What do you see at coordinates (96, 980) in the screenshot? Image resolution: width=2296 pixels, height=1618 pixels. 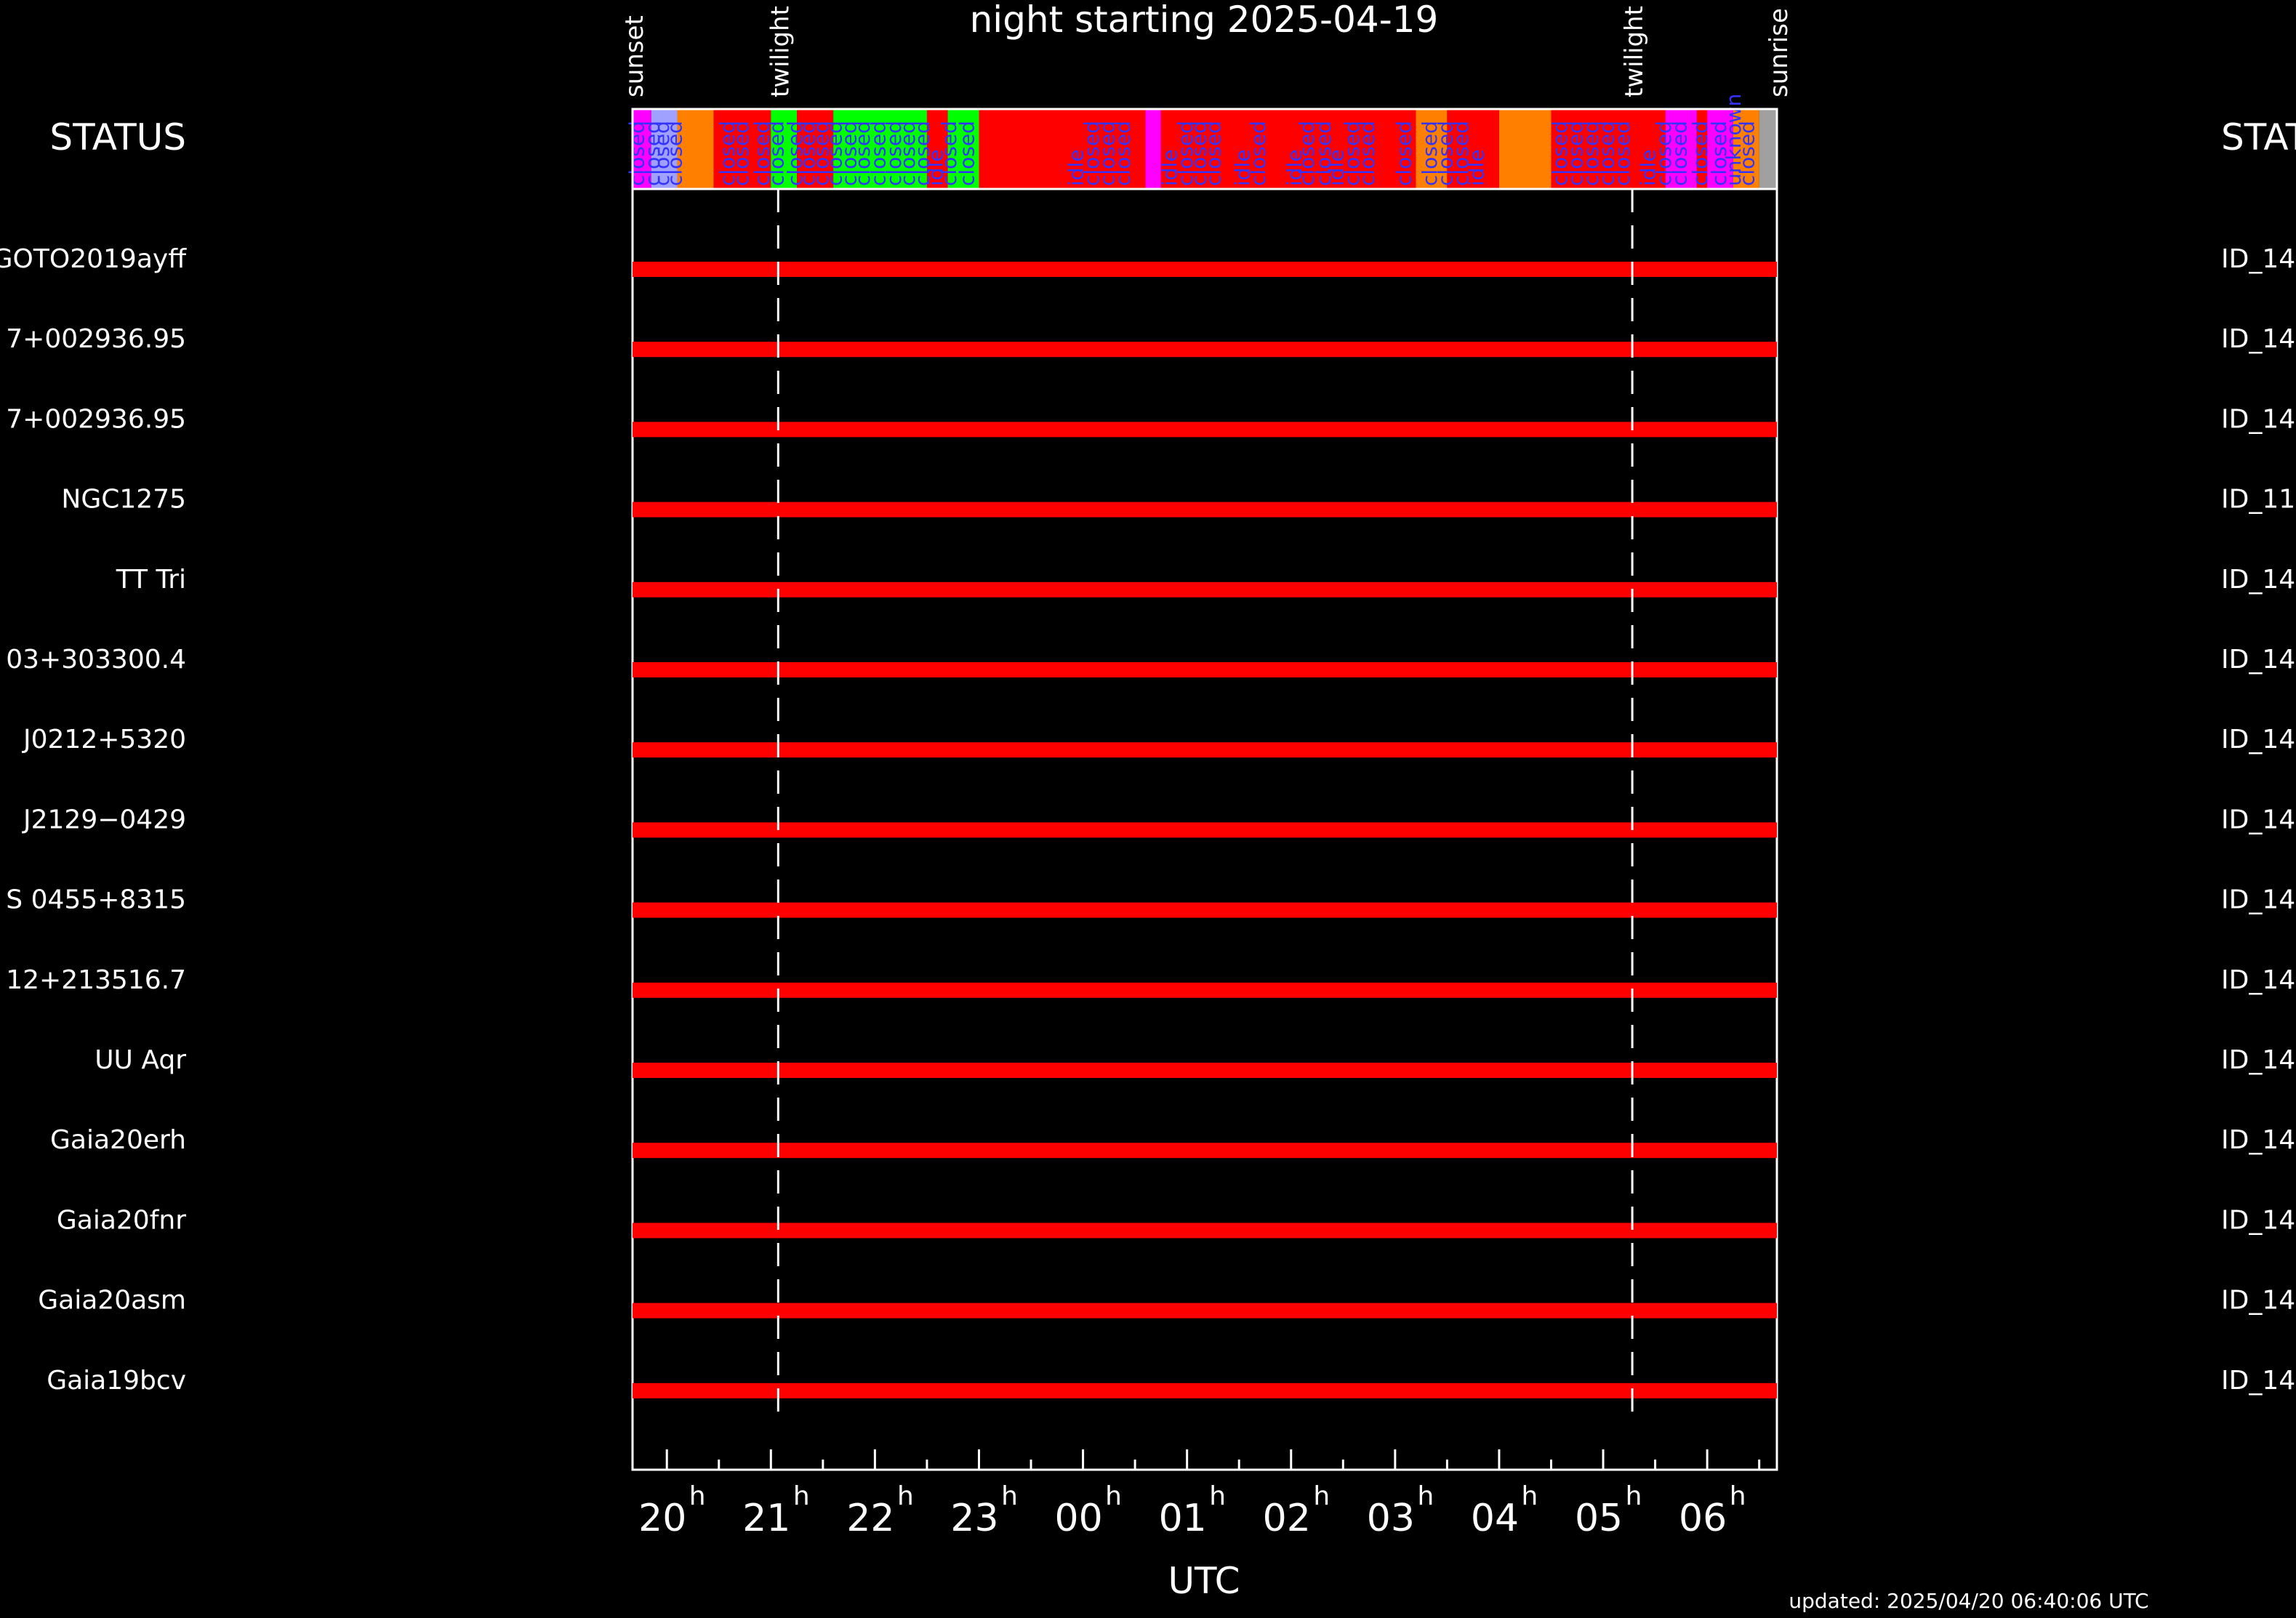 I see `row-target-name: 12+213516.7` at bounding box center [96, 980].